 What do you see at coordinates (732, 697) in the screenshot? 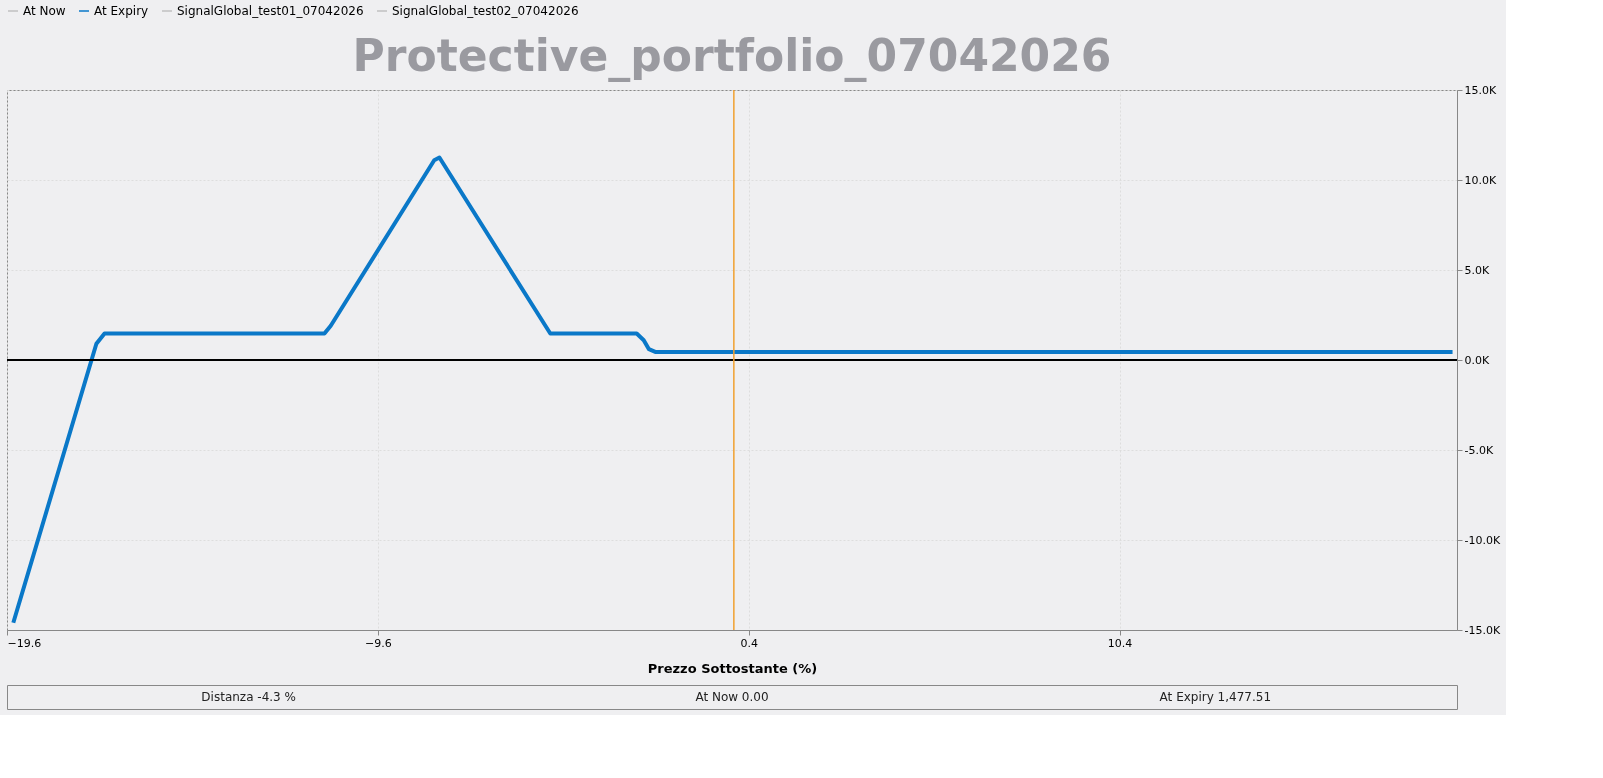
I see `text: At Now 0.00` at bounding box center [732, 697].